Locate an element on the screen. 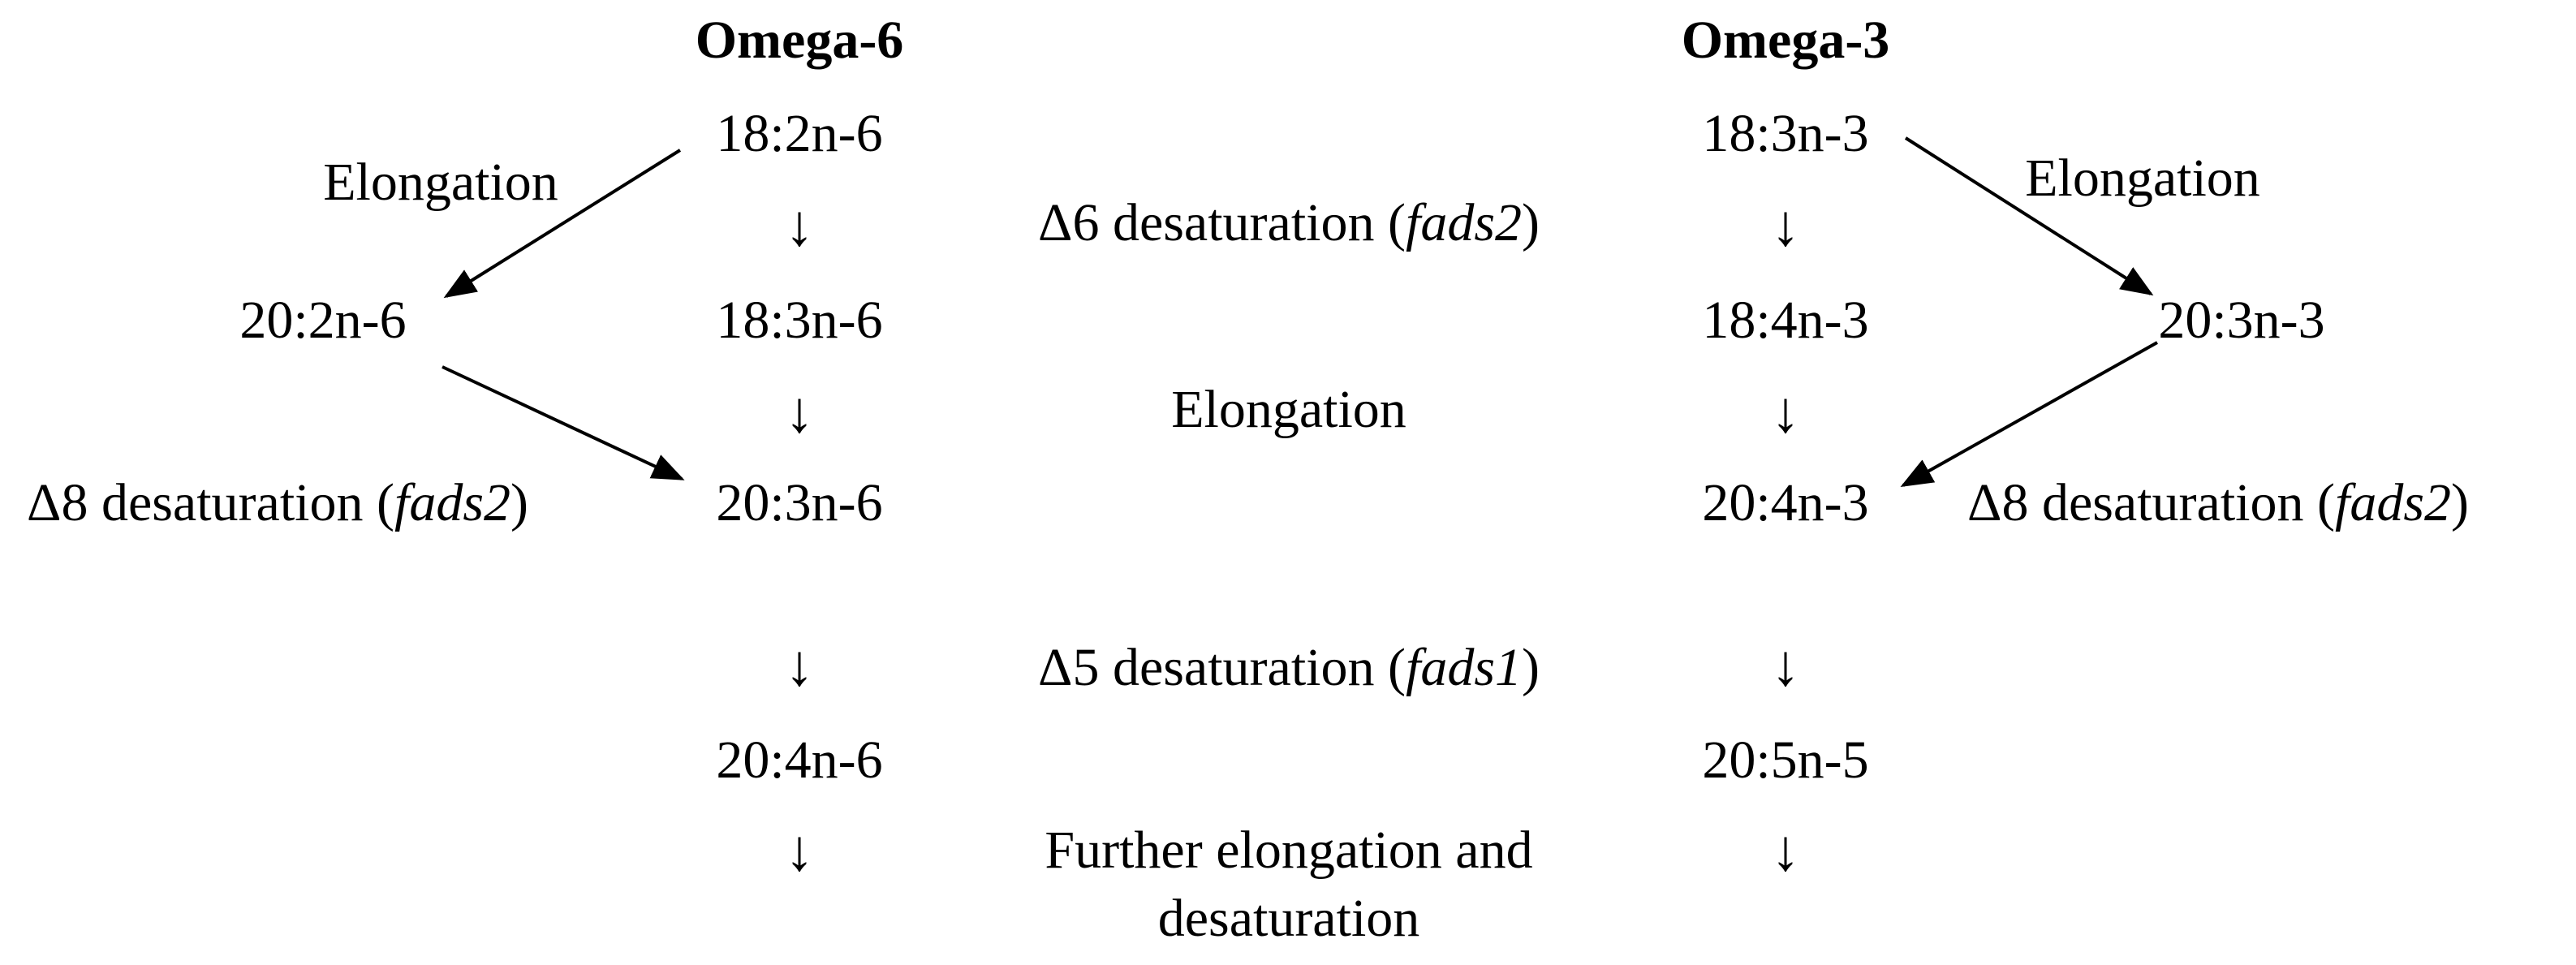  omega6-20-2: 20:2n-6 is located at coordinates (323, 320).